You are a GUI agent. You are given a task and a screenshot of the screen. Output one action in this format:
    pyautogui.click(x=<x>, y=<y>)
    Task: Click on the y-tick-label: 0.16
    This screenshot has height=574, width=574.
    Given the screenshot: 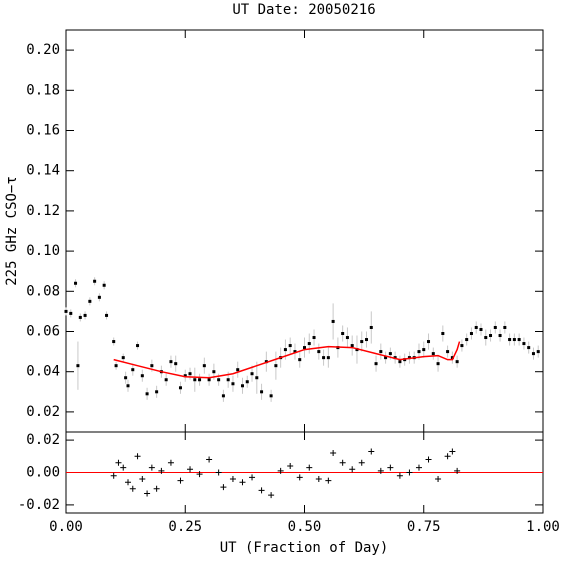 What is the action you would take?
    pyautogui.click(x=43, y=131)
    